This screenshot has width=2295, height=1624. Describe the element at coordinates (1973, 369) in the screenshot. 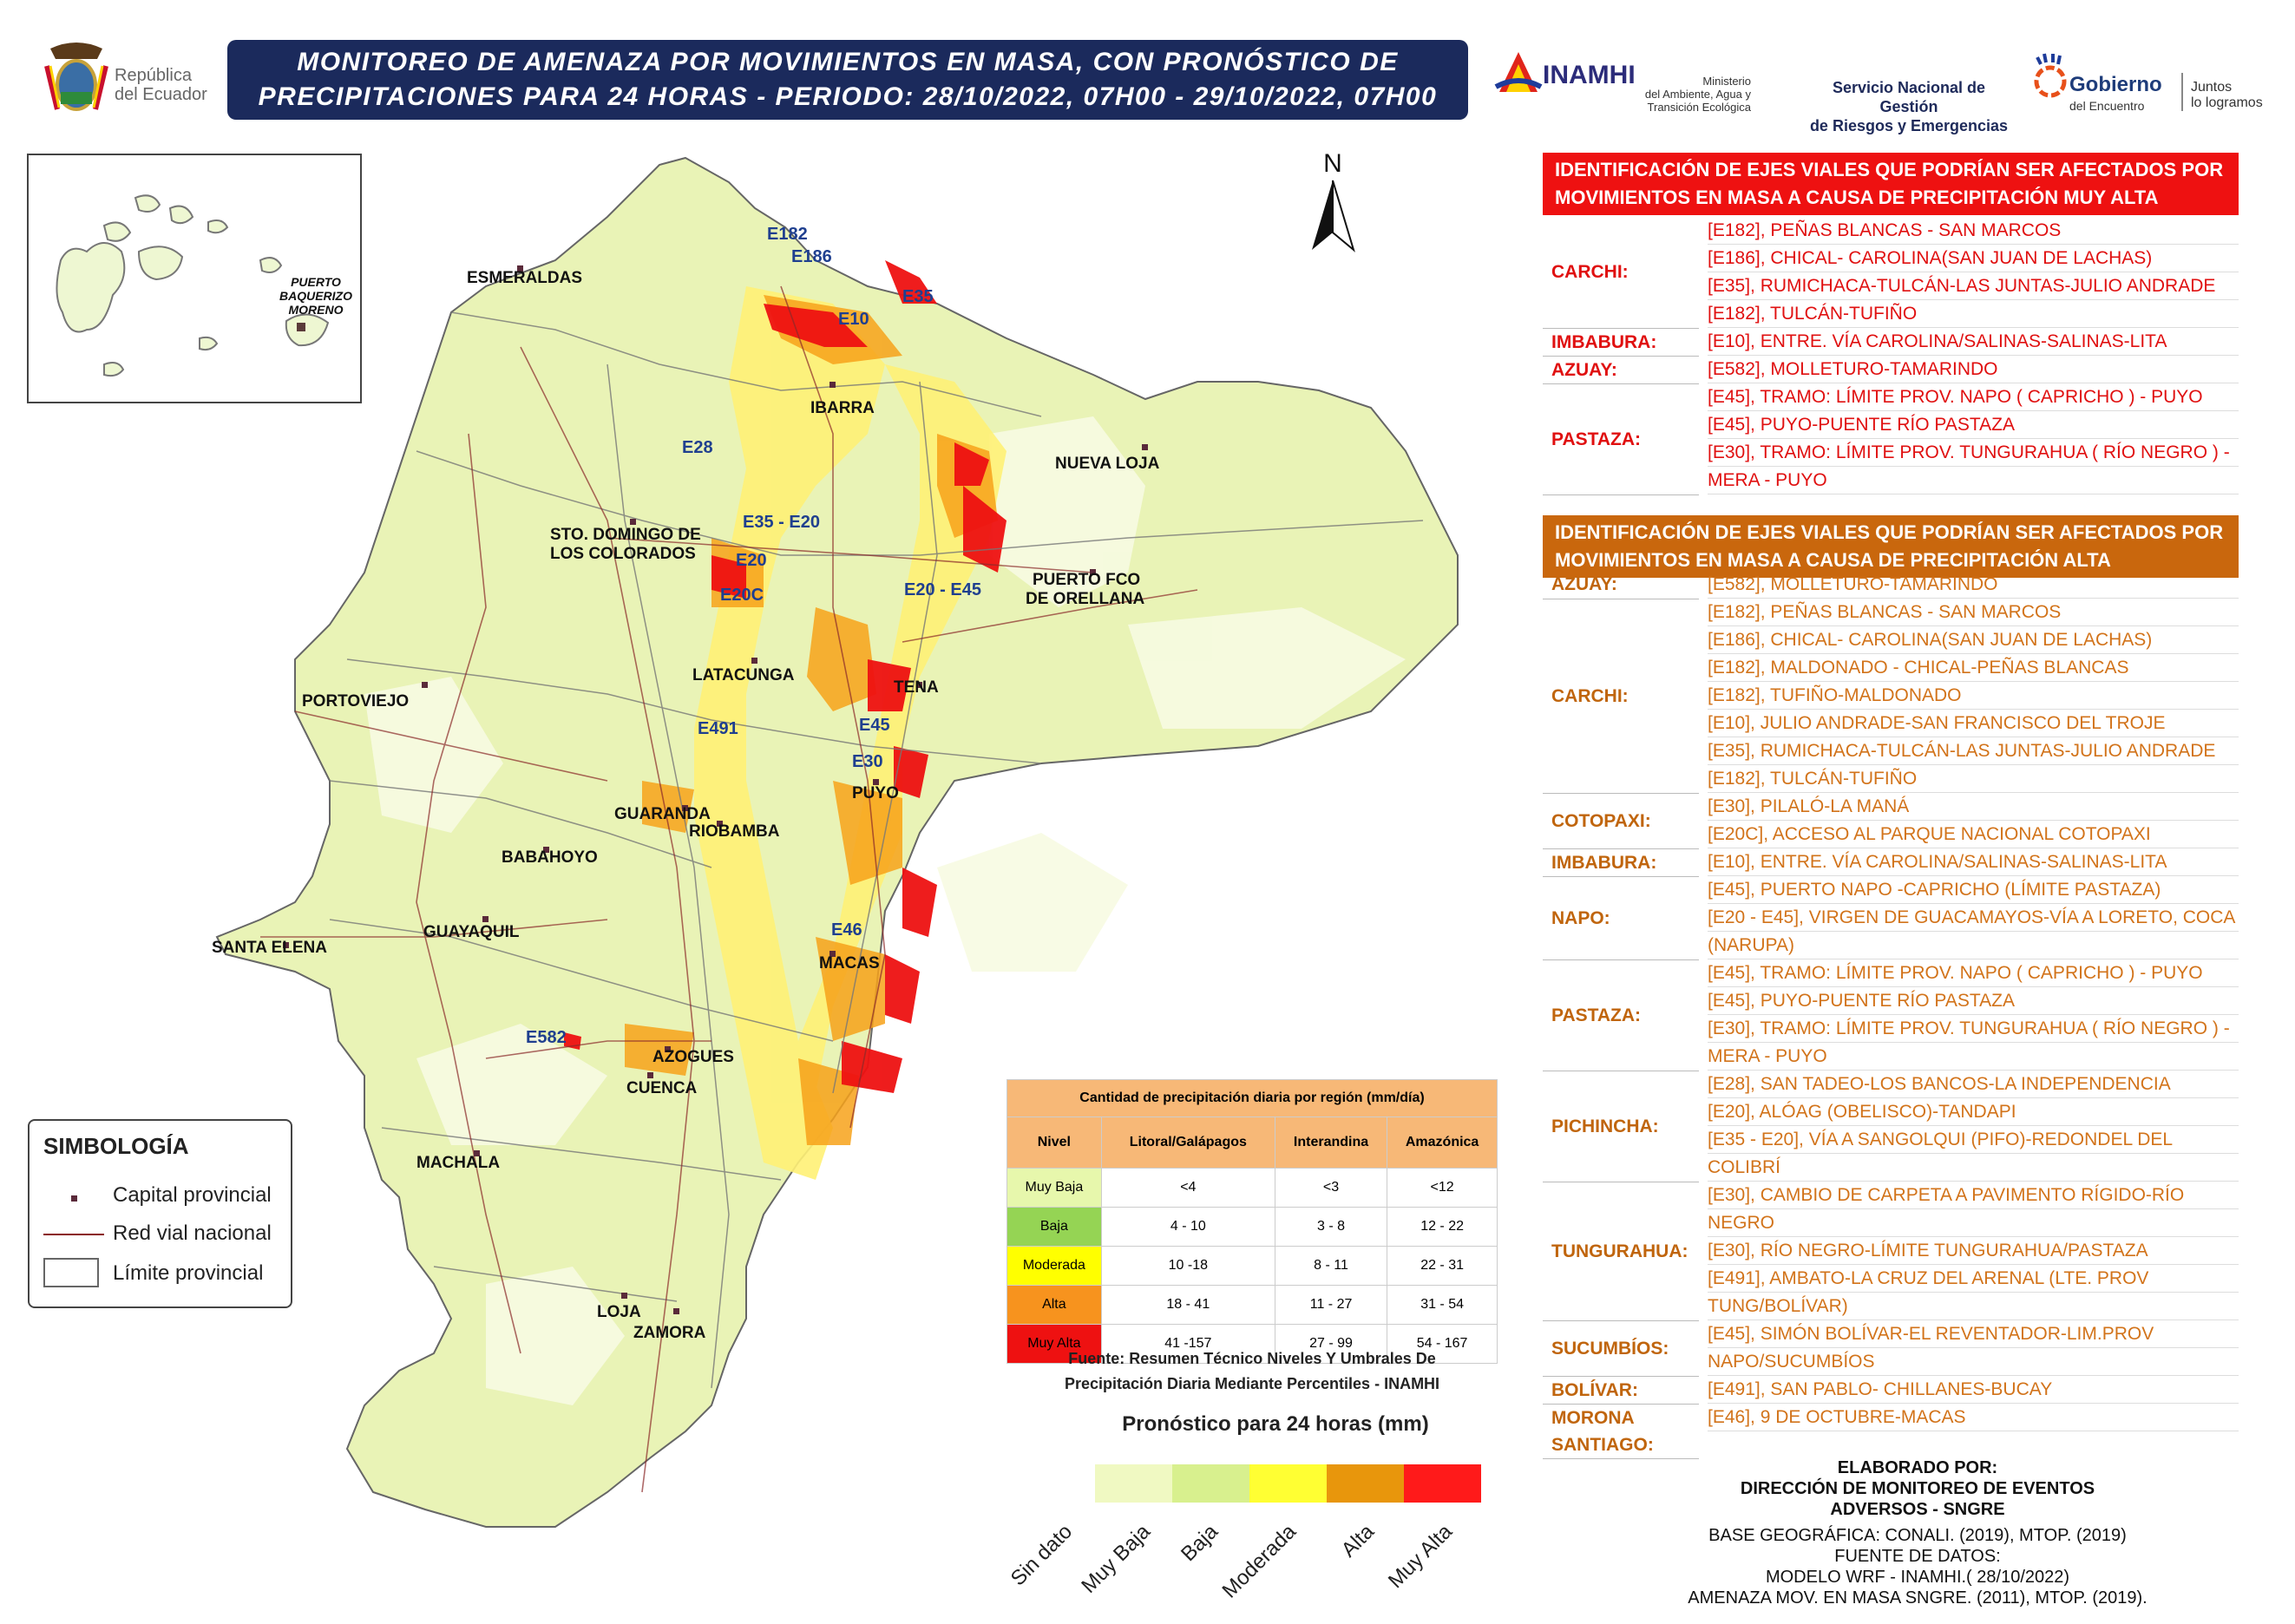

I see `road-item: [E582], MOLLETURO-TAMARINDO` at that location.